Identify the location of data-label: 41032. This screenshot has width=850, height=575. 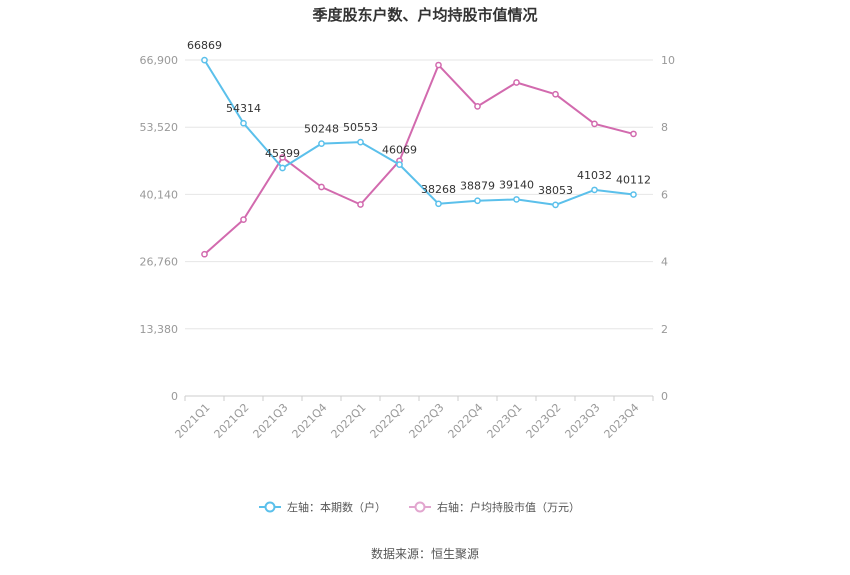
(594, 175).